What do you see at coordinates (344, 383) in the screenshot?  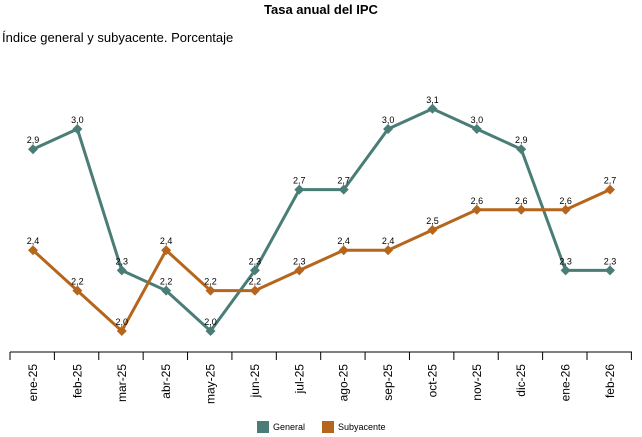 I see `x-tick-label: ago-25` at bounding box center [344, 383].